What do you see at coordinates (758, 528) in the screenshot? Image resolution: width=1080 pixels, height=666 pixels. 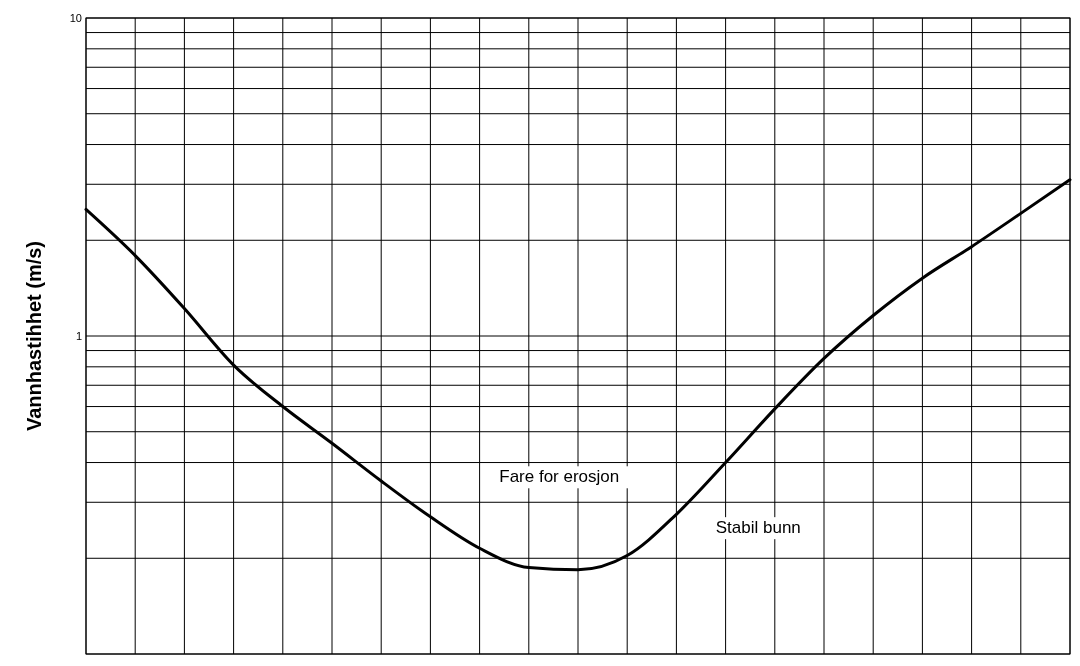 I see `annotation: Stabil bunn` at bounding box center [758, 528].